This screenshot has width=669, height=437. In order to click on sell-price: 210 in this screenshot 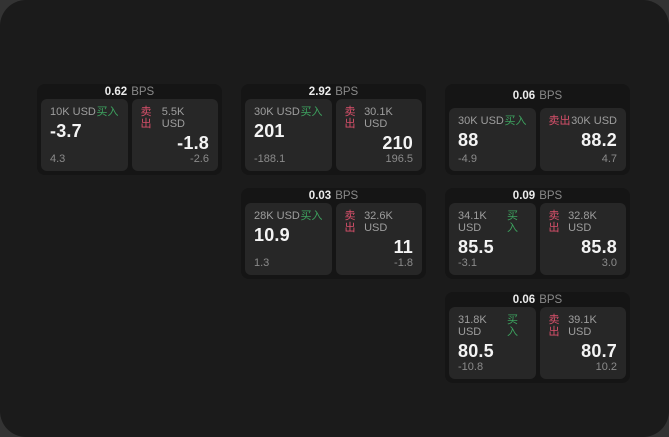, I will do `click(397, 143)`.